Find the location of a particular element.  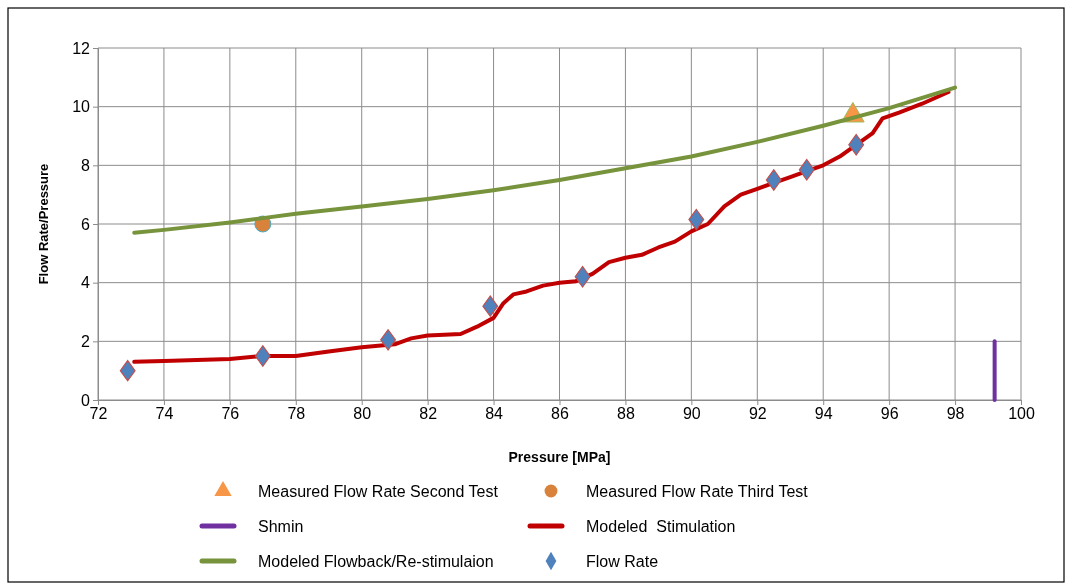

x-tick-label: 92 is located at coordinates (757, 414).